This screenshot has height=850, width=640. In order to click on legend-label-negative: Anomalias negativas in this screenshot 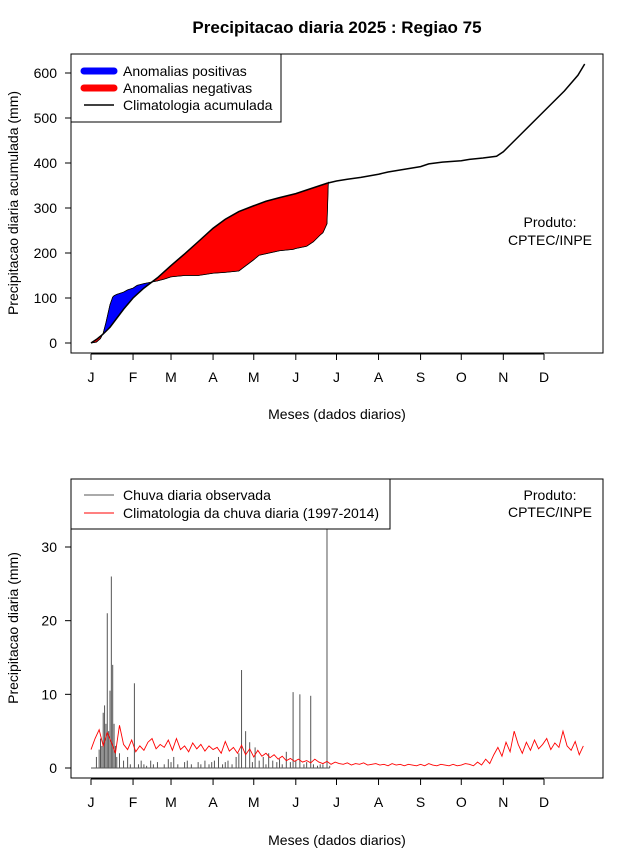, I will do `click(187, 88)`.